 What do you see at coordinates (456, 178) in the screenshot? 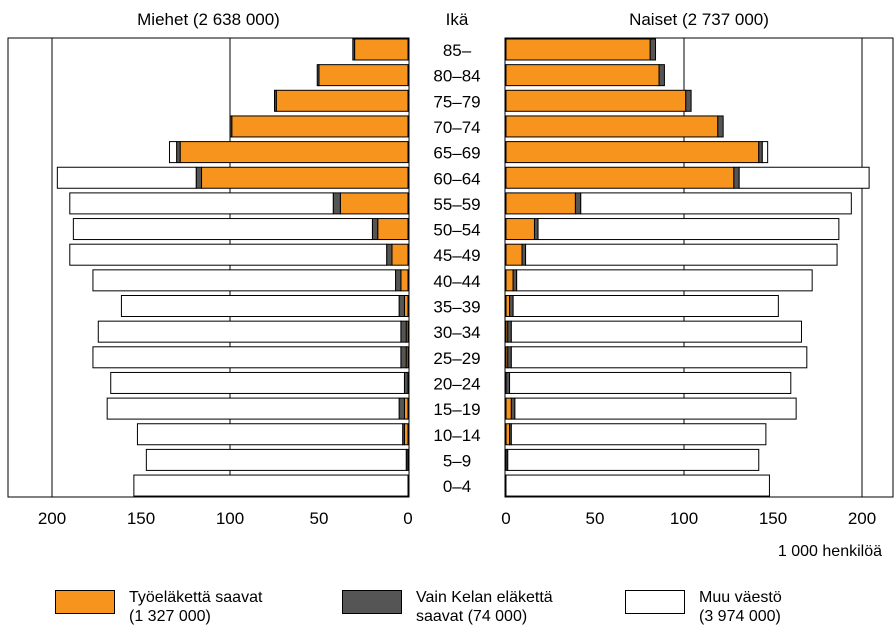
I see `age-category-label: 60–64` at bounding box center [456, 178].